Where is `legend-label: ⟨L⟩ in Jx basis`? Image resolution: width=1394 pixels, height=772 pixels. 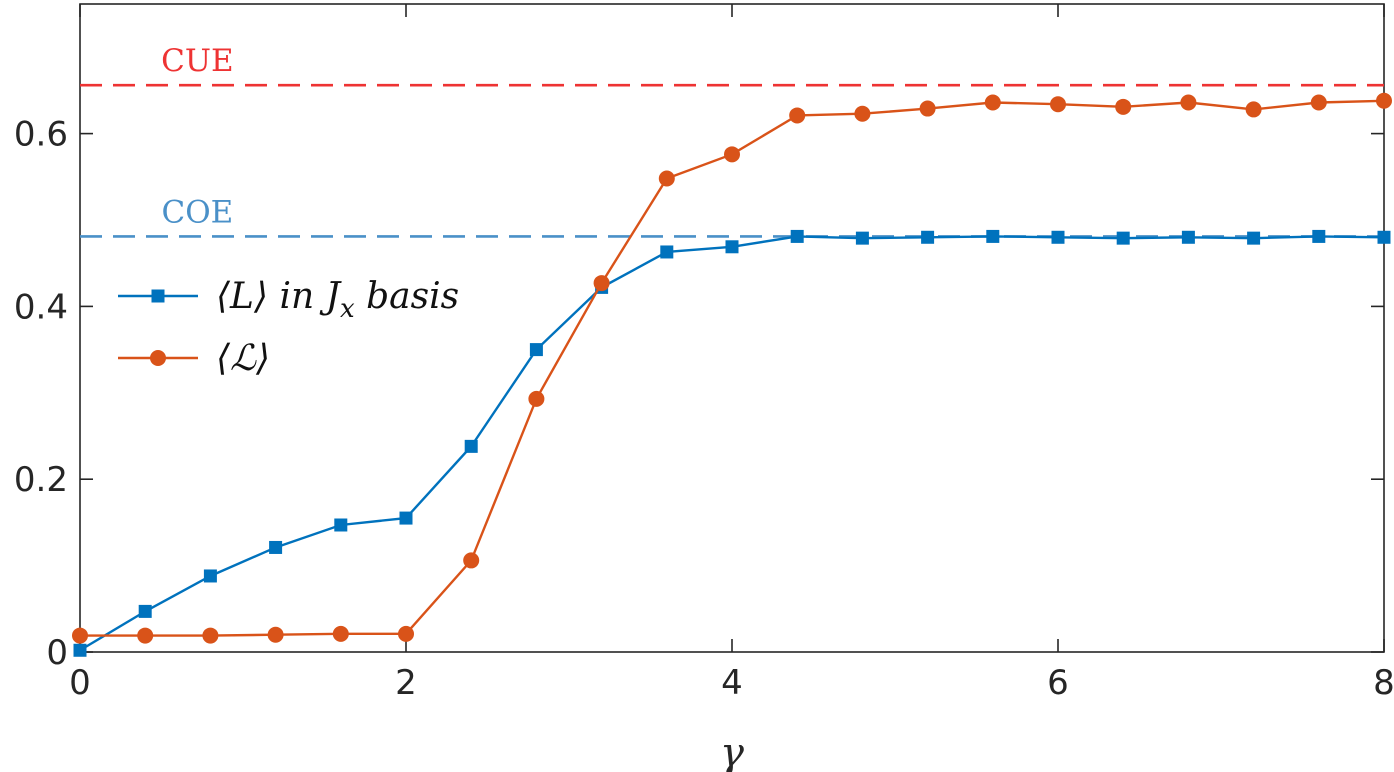
legend-label: ⟨L⟩ in Jx basis is located at coordinates (337, 300).